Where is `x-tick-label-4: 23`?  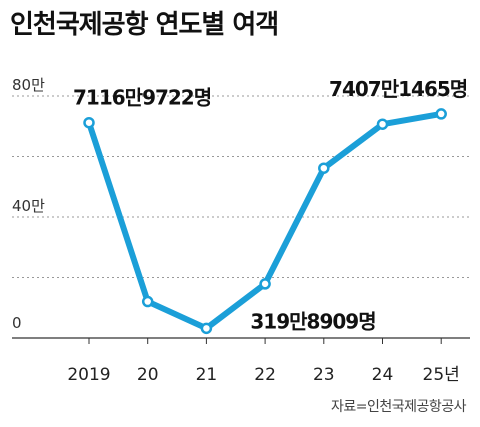 x-tick-label-4: 23 is located at coordinates (324, 375).